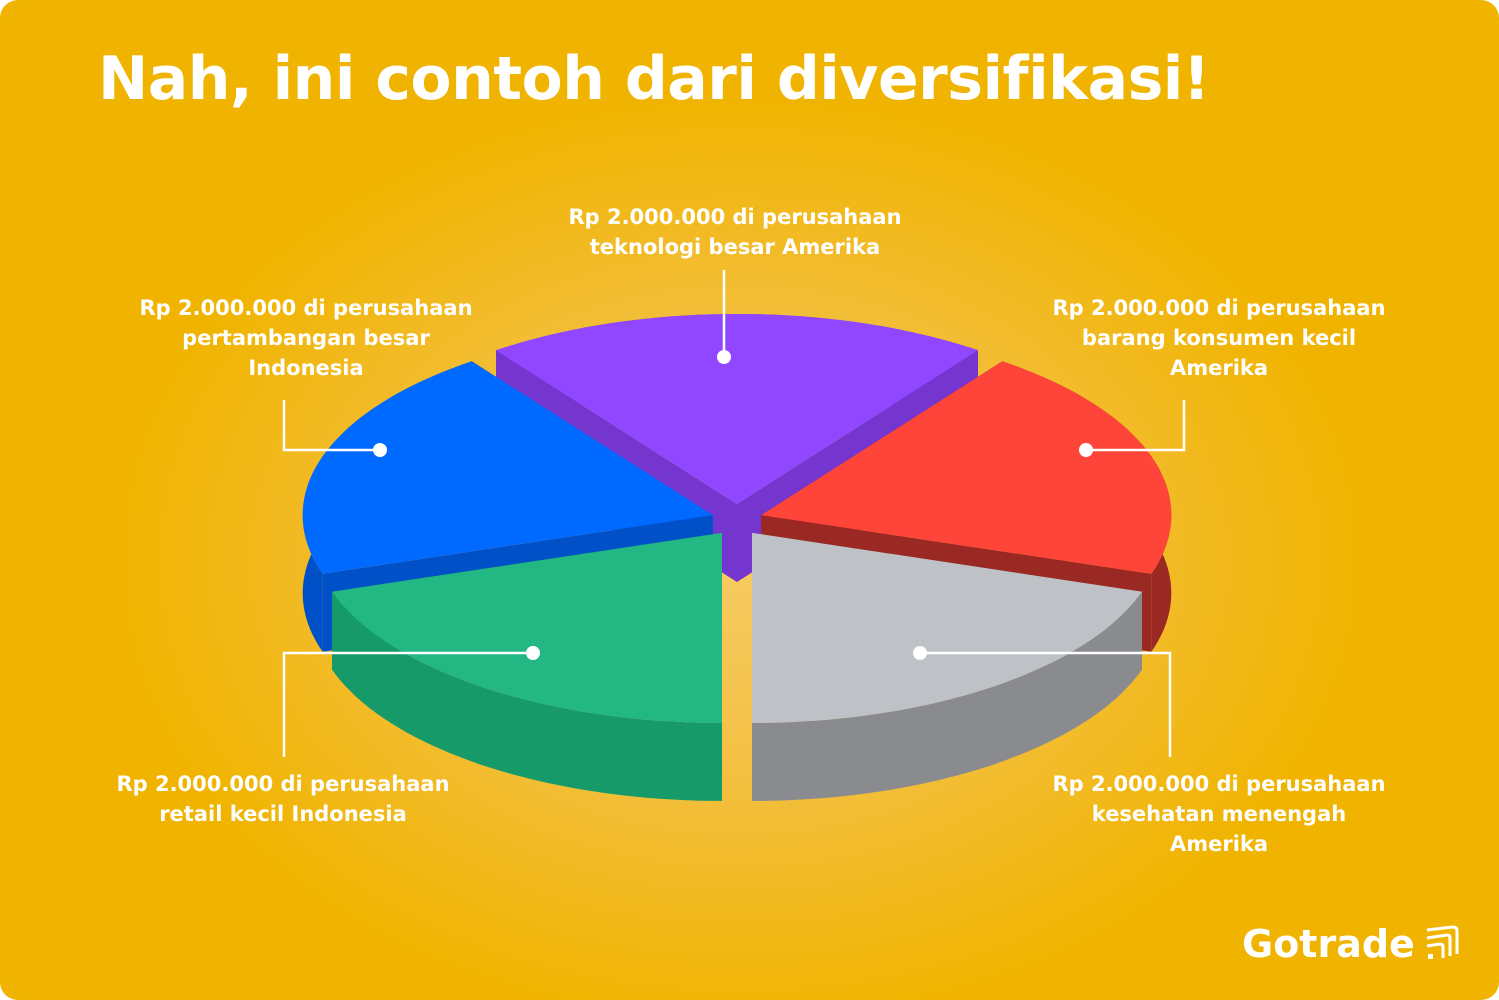  I want to click on pie-slice-retail, so click(527, 666).